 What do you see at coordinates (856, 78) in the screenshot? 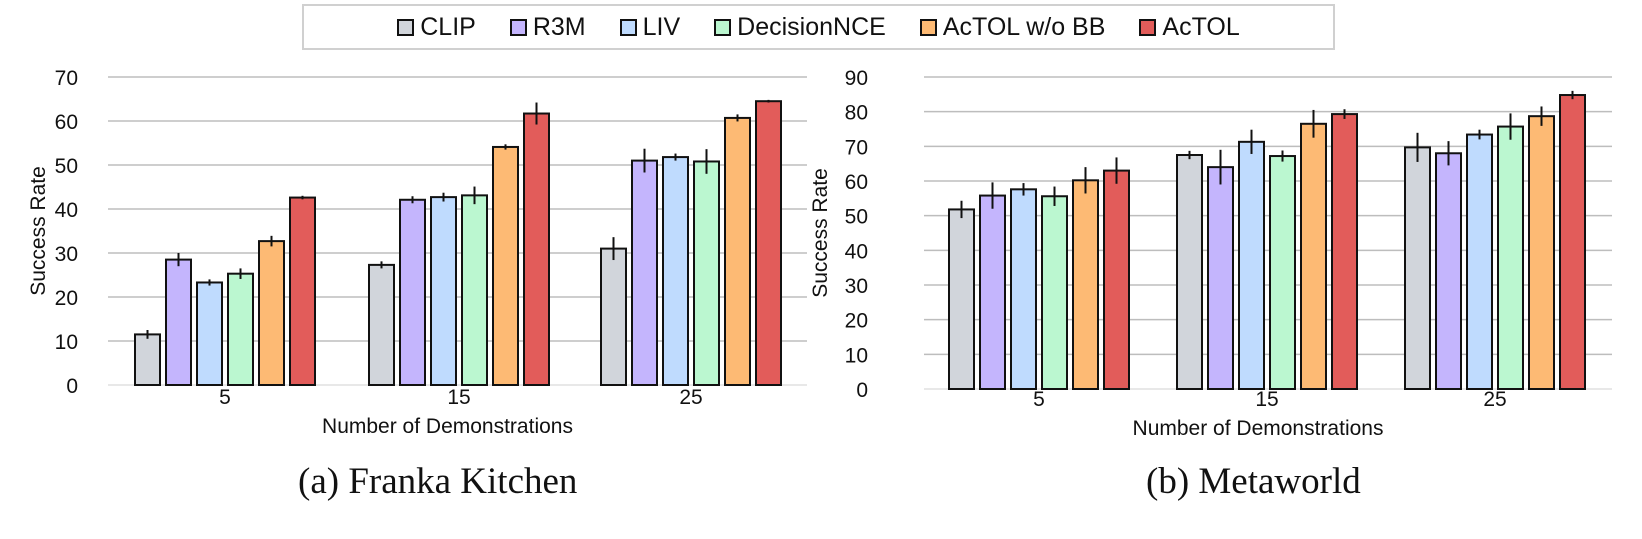
I see `y-tick-label: 90` at bounding box center [856, 78].